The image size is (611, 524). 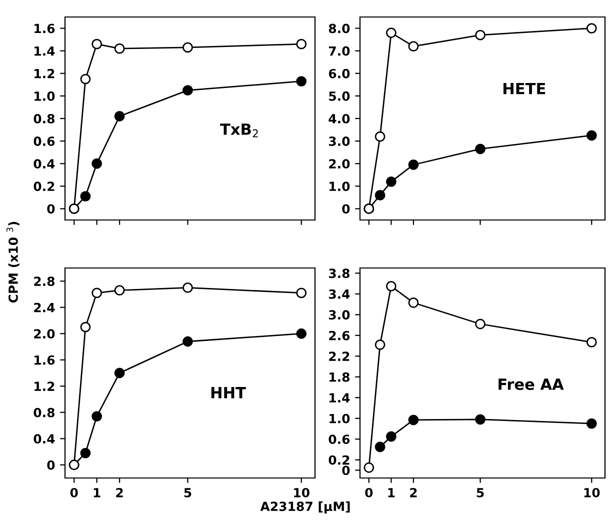 I want to click on y-tick-label: 6.0, so click(x=339, y=73).